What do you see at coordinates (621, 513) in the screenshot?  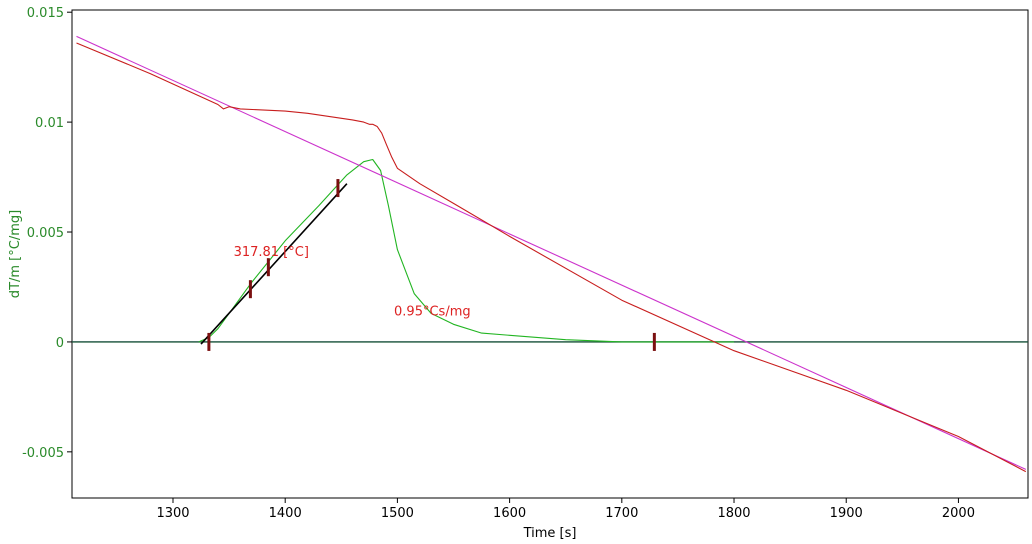 I see `x-tick-label: 1700` at bounding box center [621, 513].